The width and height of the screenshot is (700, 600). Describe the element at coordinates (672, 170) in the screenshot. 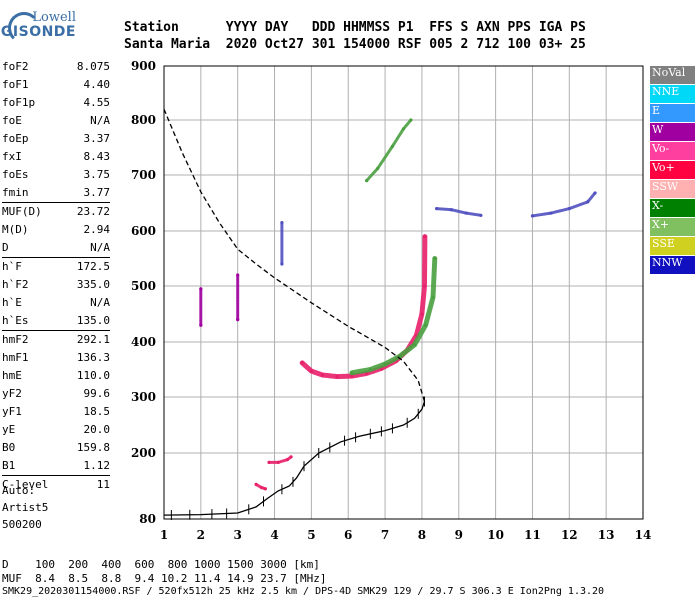

I see `legend-item-vo: Vo+` at that location.